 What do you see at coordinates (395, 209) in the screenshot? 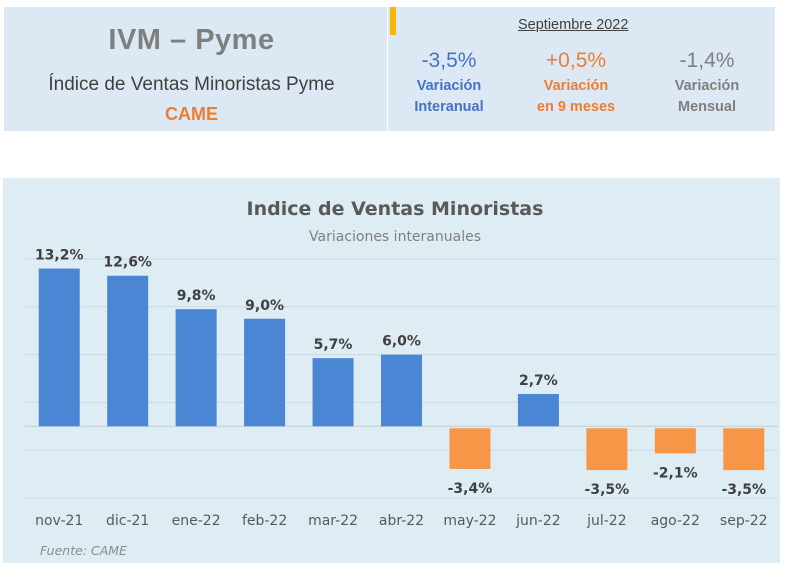
I see `chart-title: Indice de Ventas Minoristas` at bounding box center [395, 209].